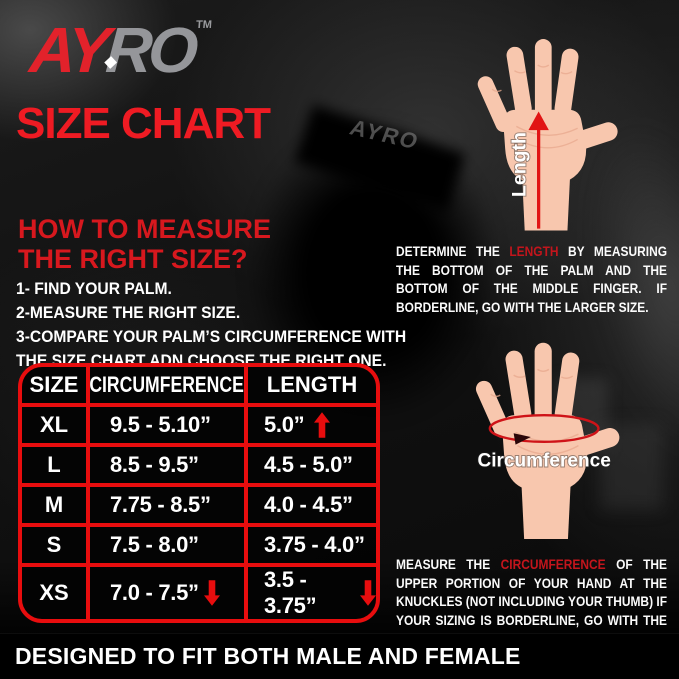  Describe the element at coordinates (133, 258) in the screenshot. I see `how-to-heading-line2: THE RIGHT SIZE?` at that location.